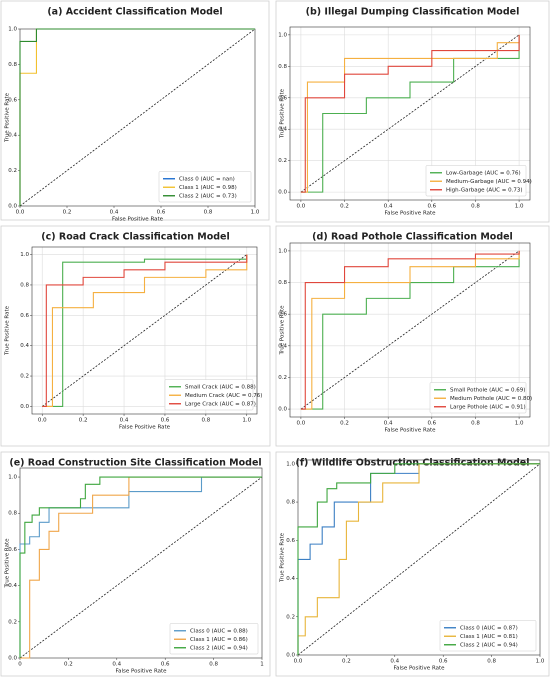 Image resolution: width=550 pixels, height=677 pixels. Describe the element at coordinates (487, 390) in the screenshot. I see `legend-label: Small Pothole (AUC = 0.69)` at that location.